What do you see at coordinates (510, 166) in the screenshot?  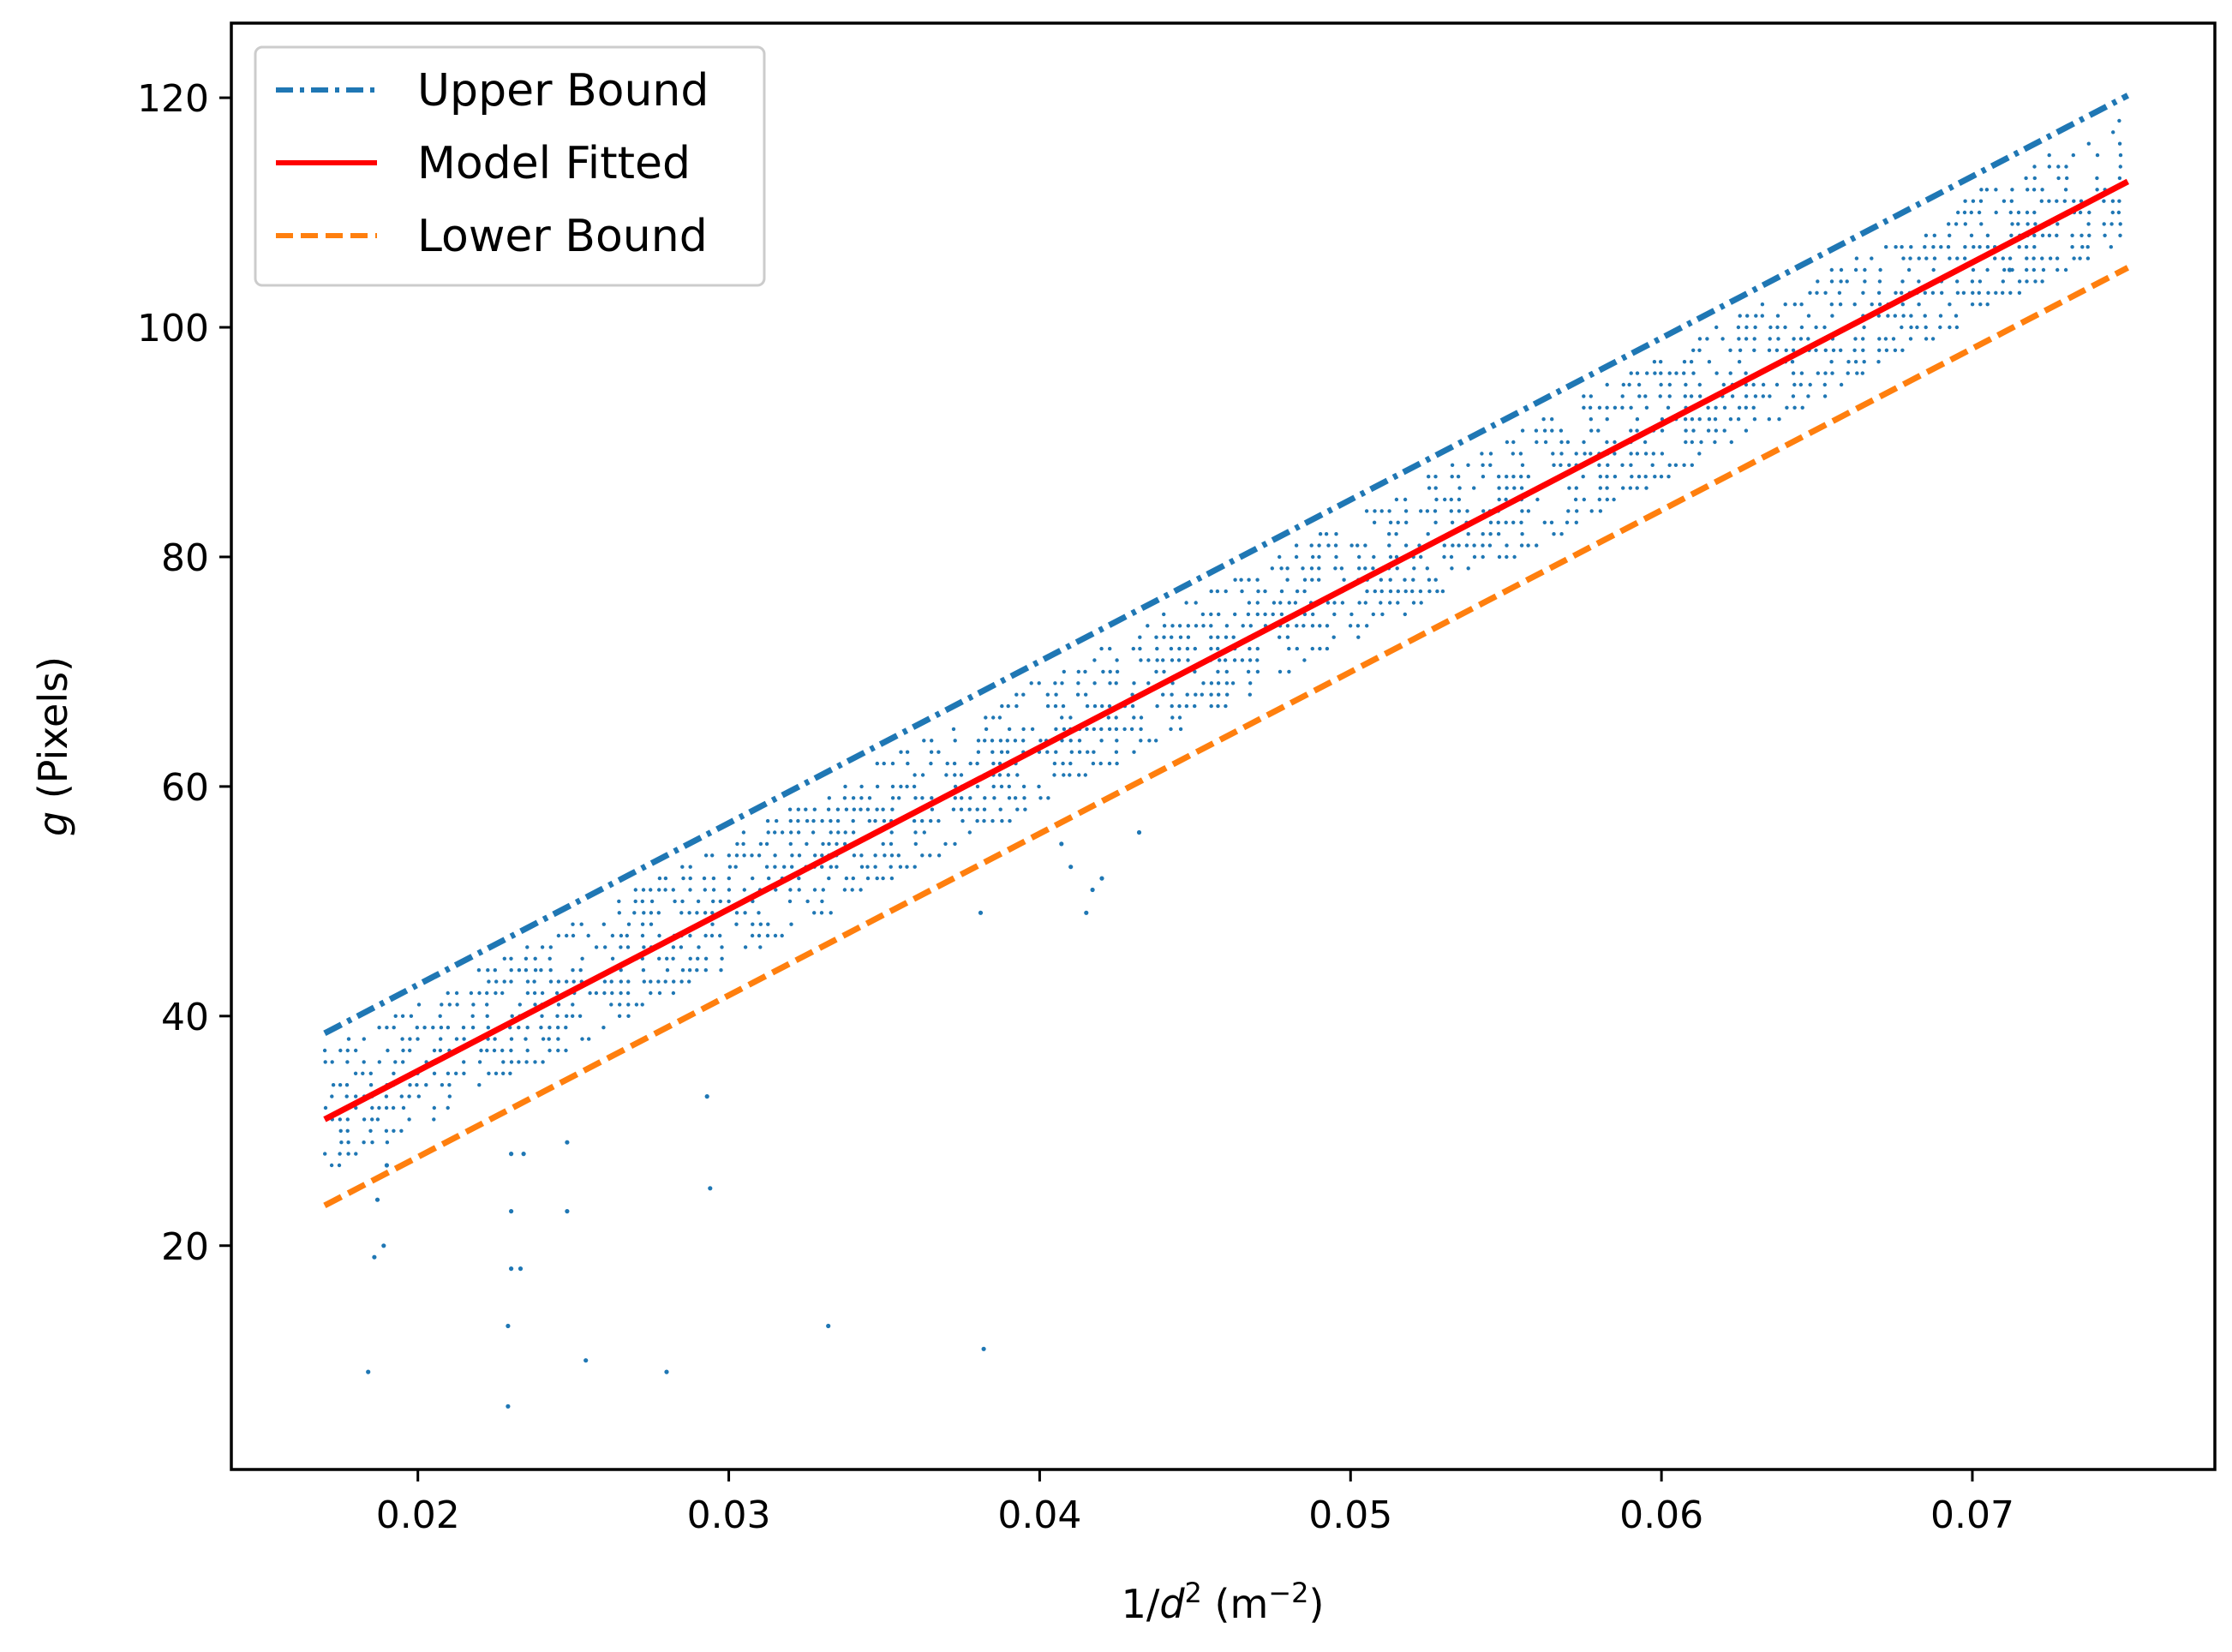 I see `legend-frame` at bounding box center [510, 166].